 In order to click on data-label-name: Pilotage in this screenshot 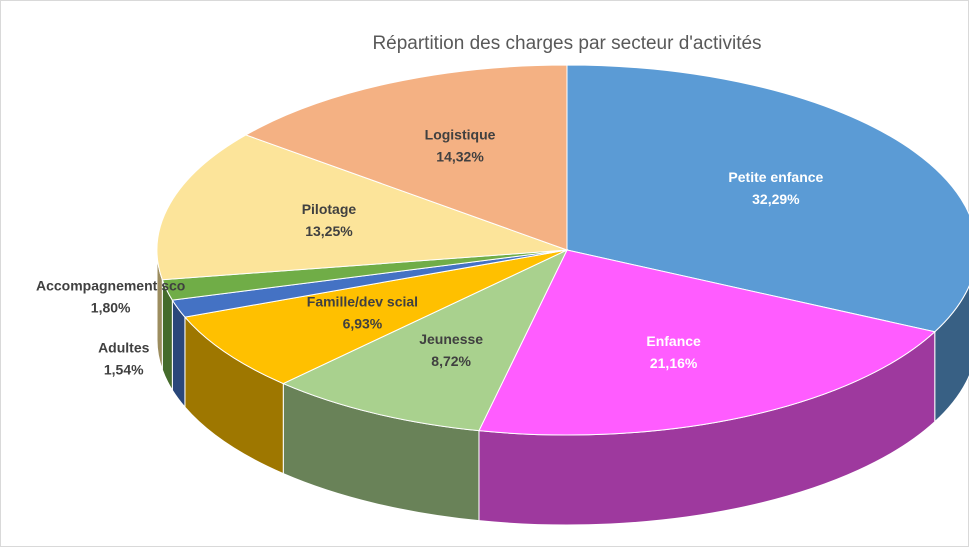, I will do `click(329, 209)`.